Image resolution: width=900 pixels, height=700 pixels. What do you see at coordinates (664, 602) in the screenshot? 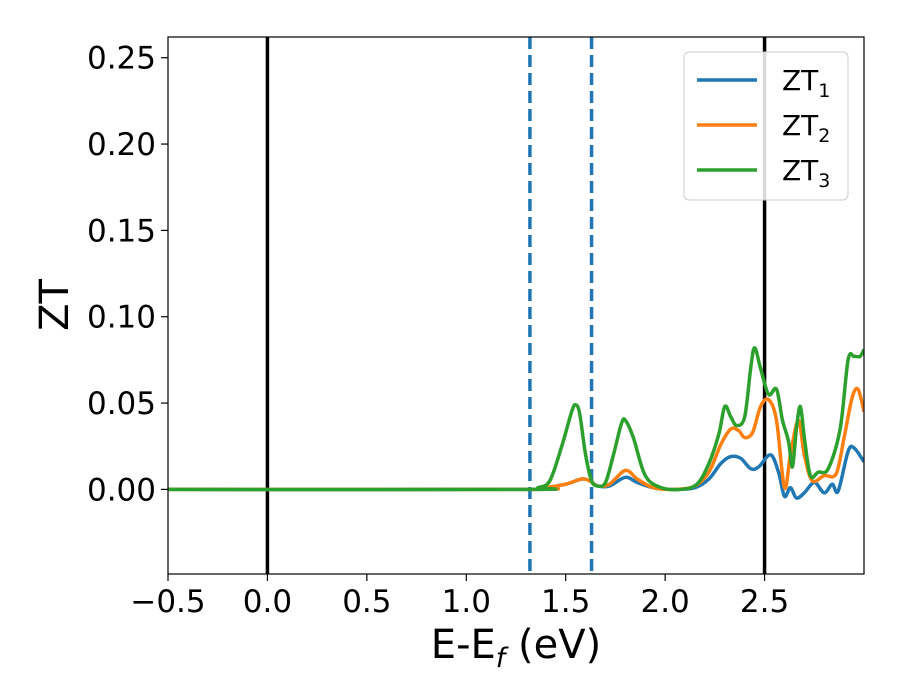
I see `x-tick-label: 2.0` at bounding box center [664, 602].